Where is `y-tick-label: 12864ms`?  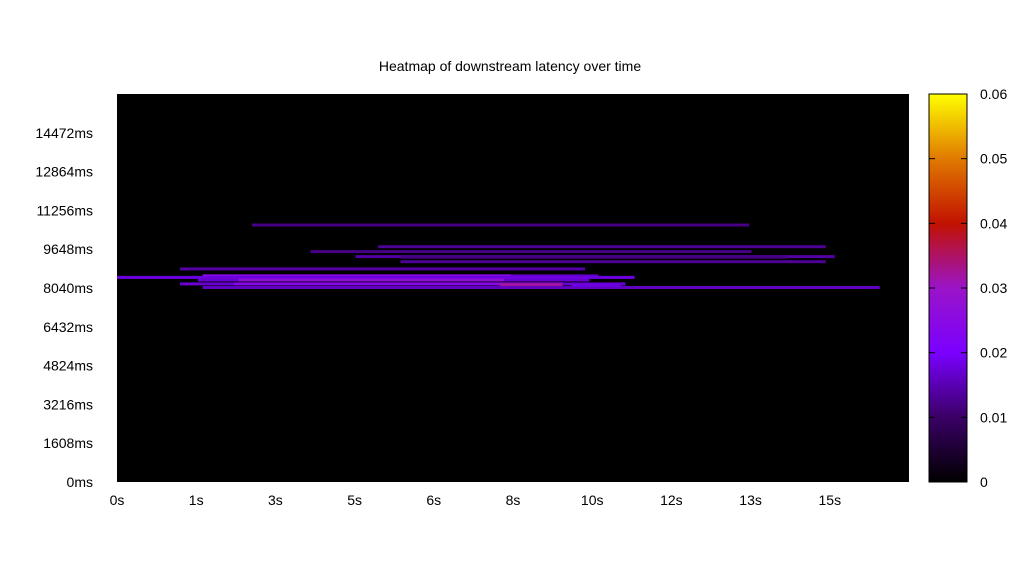
y-tick-label: 12864ms is located at coordinates (64, 172).